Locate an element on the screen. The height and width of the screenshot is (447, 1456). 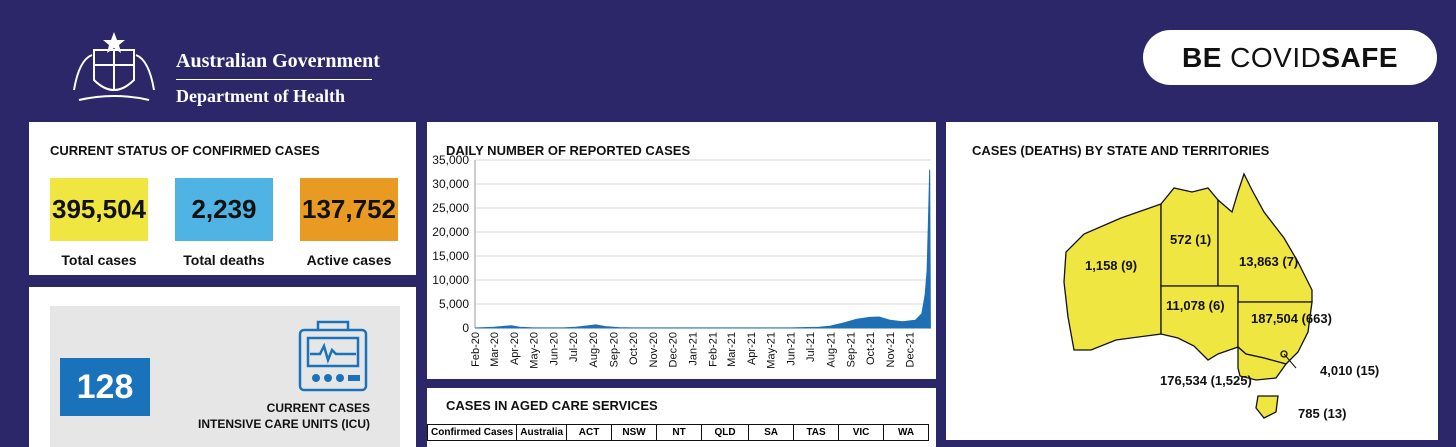
y-tick-label: 15,000 is located at coordinates (450, 256).